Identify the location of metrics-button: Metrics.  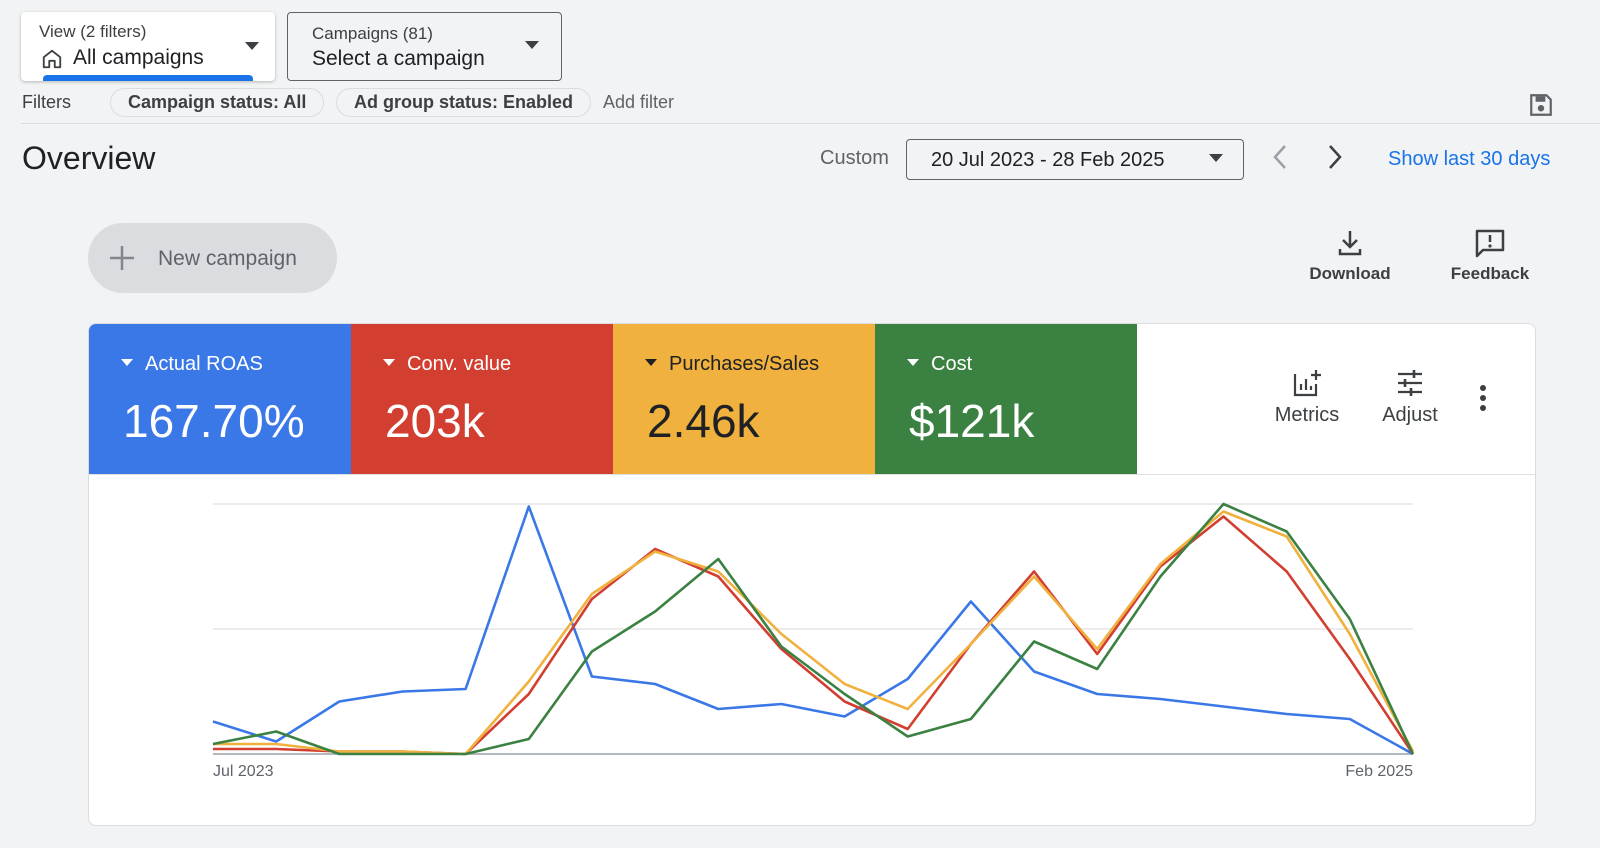
(1307, 397).